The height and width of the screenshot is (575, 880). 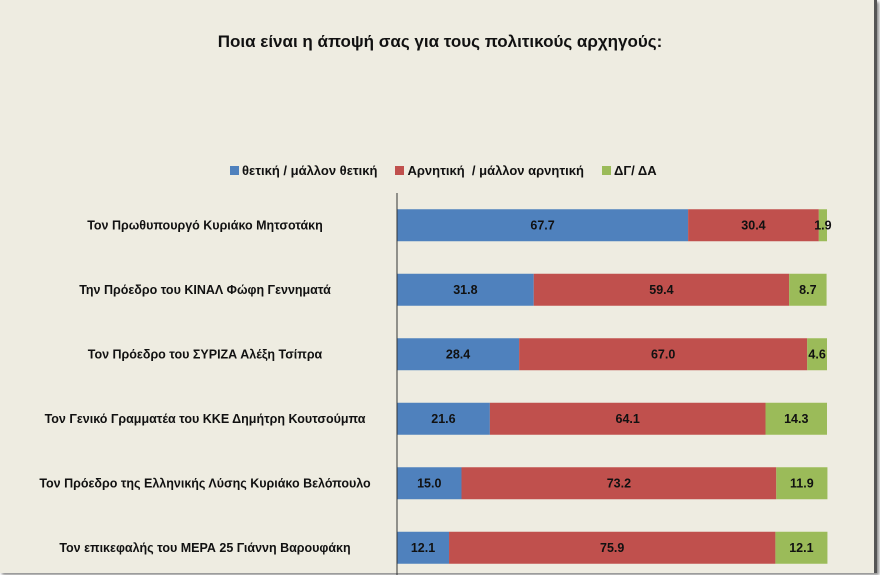 I want to click on data-label: 30.4, so click(x=753, y=225).